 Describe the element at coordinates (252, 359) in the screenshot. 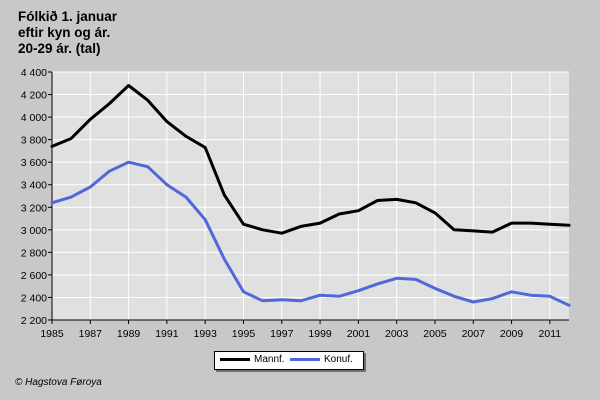

I see `legend-item-mannf: Mannf.` at that location.